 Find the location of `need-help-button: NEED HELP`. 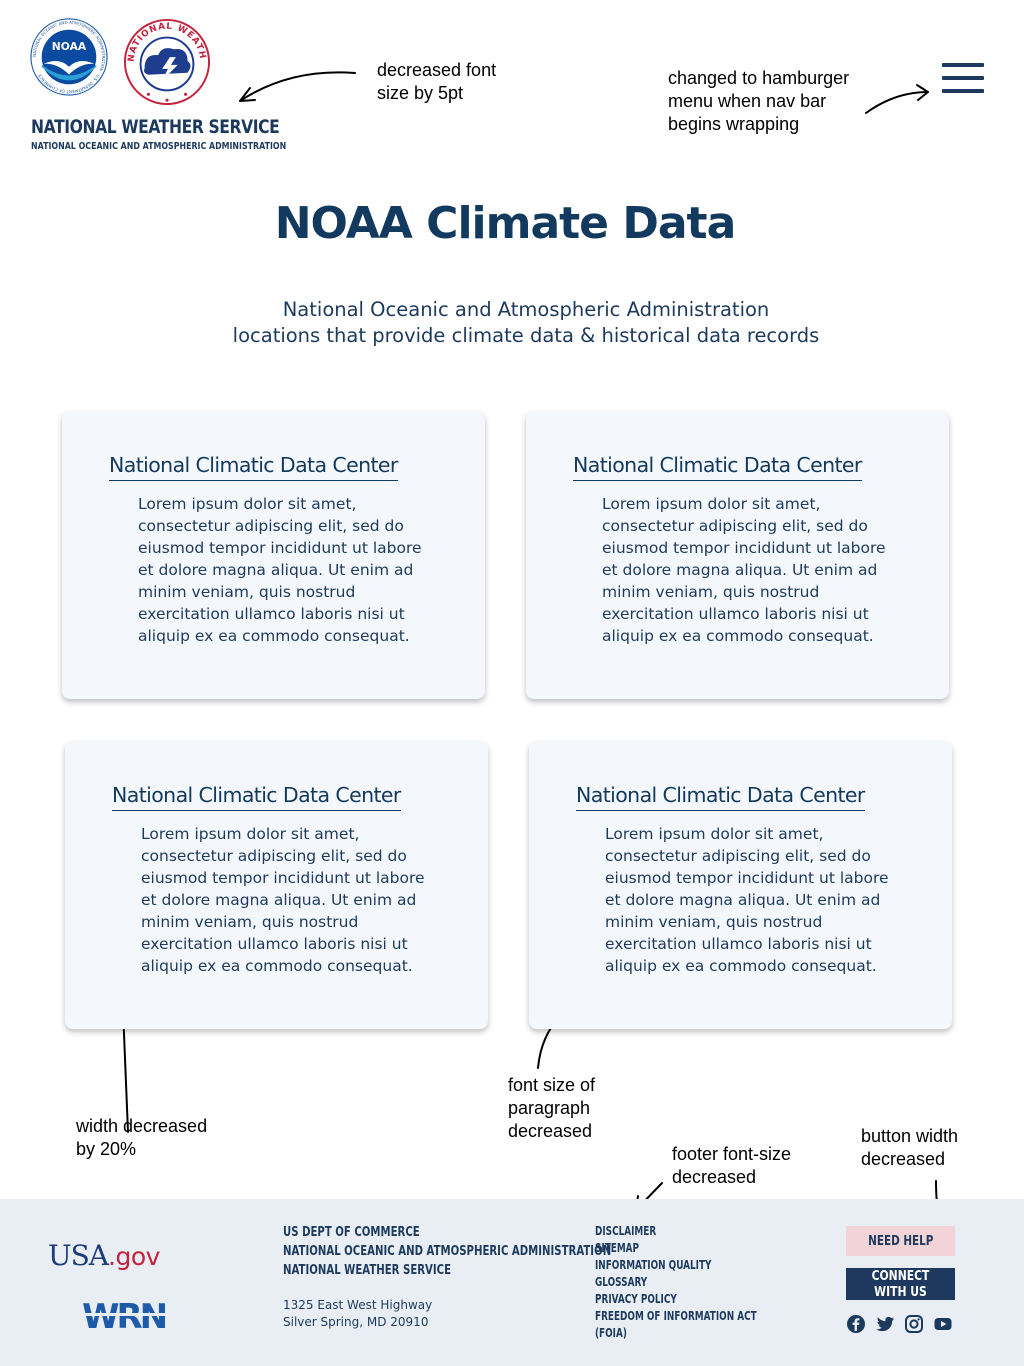

need-help-button: NEED HELP is located at coordinates (900, 1241).